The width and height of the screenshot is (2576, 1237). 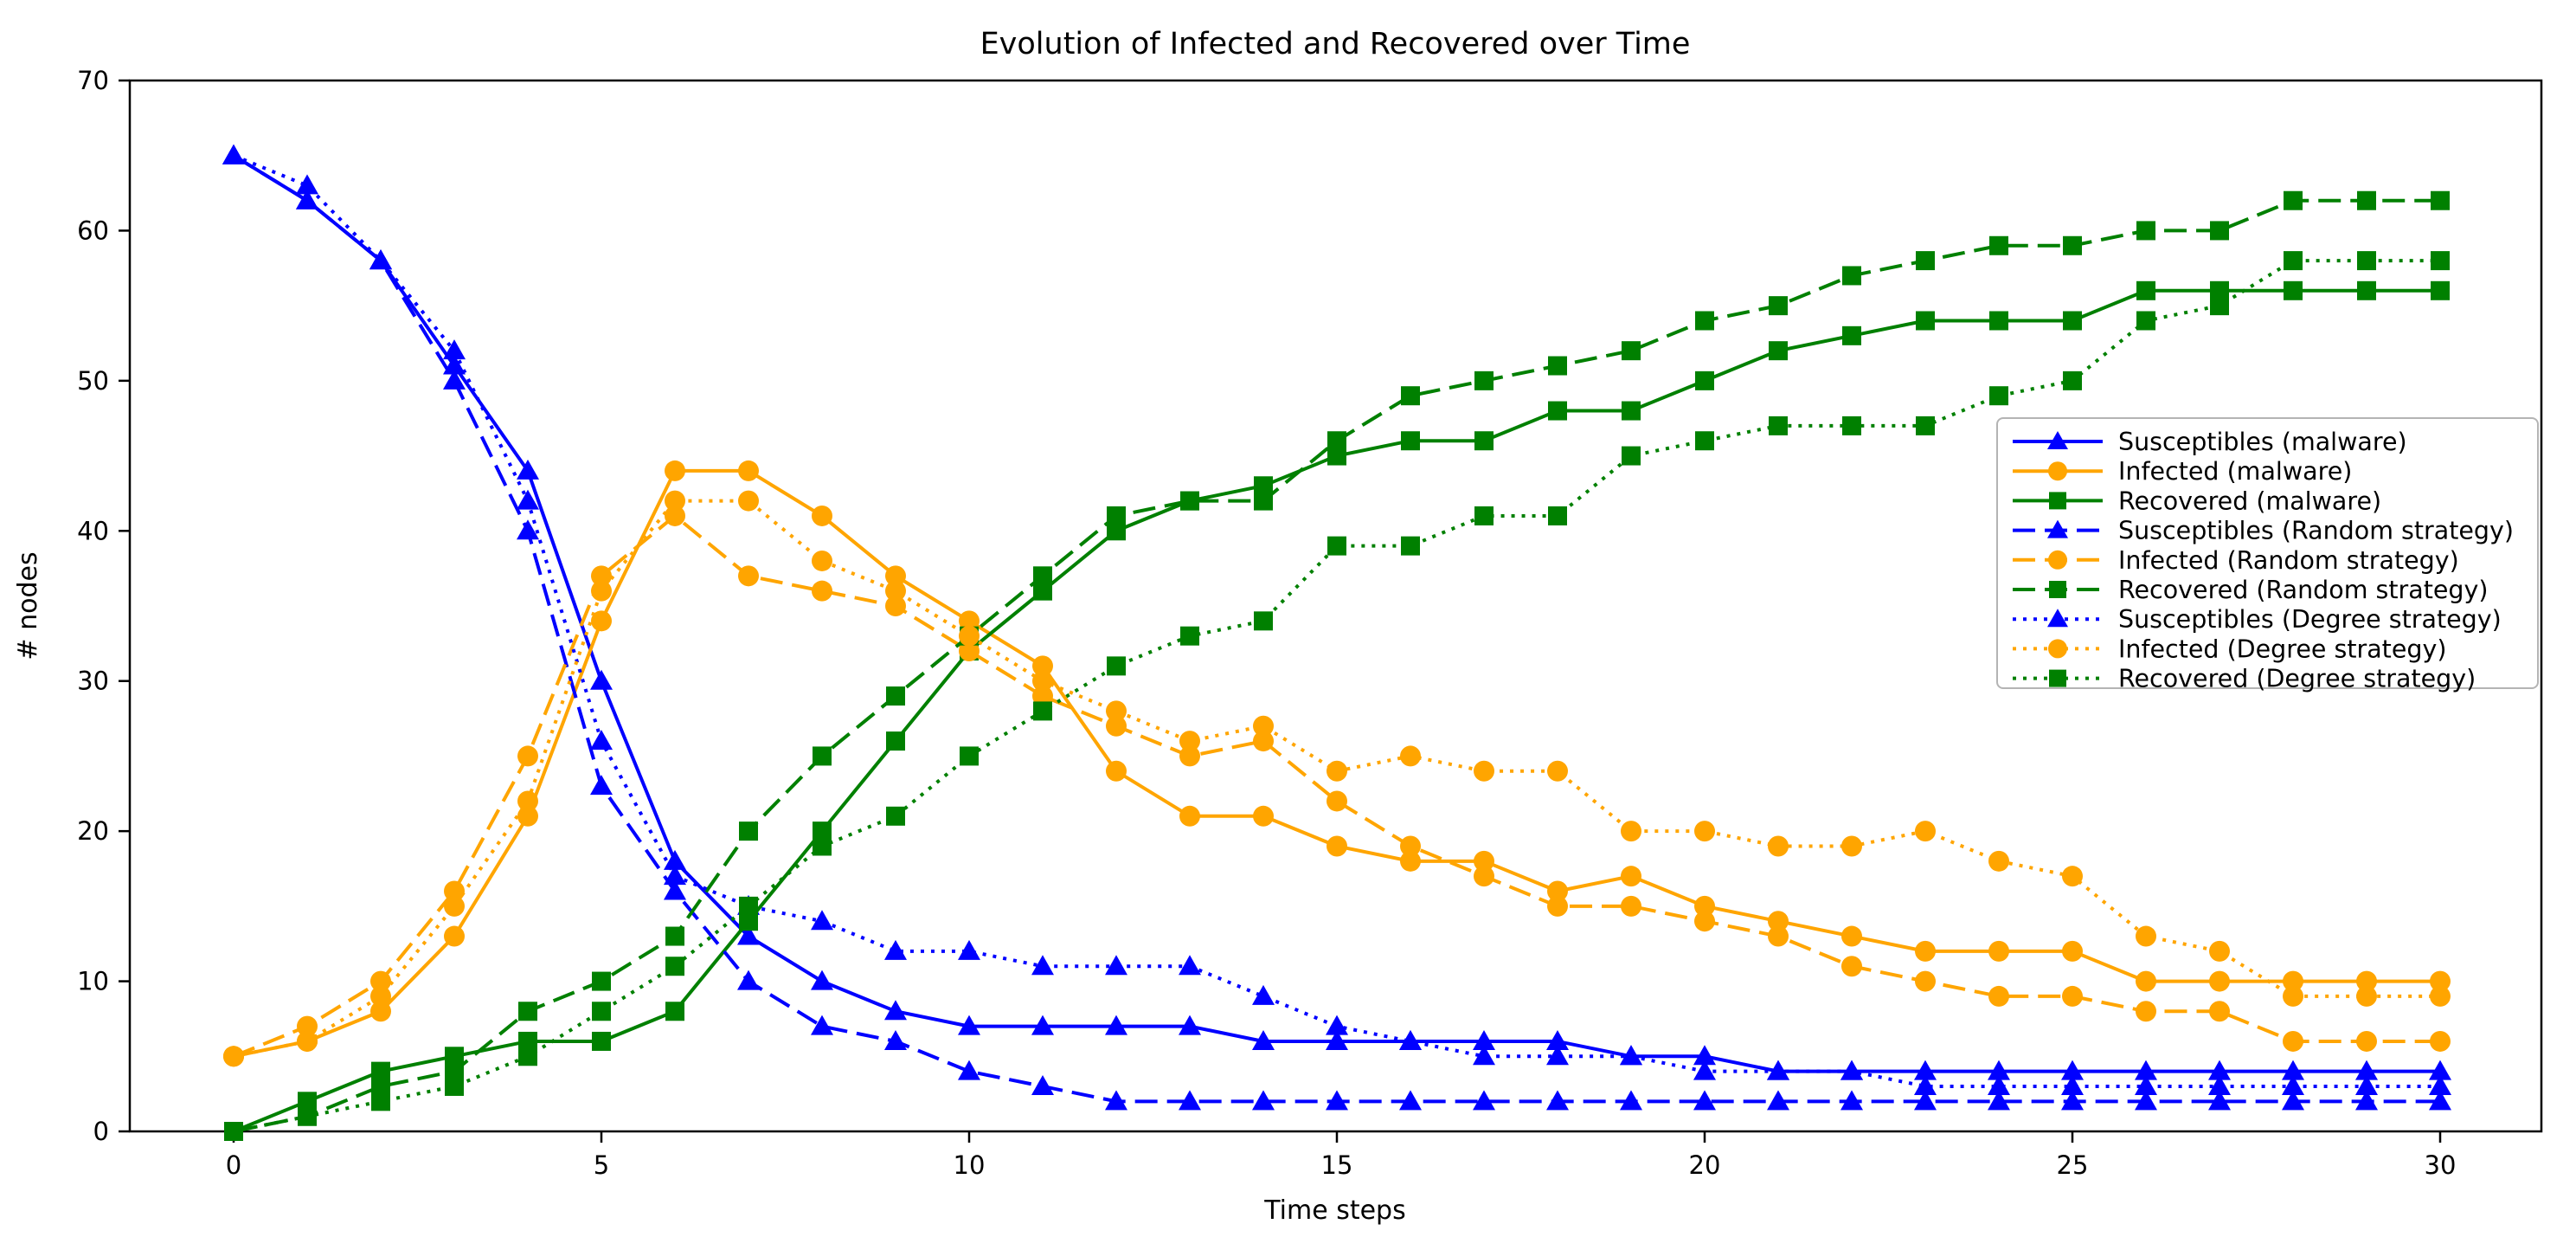 I want to click on legend-label: Infected (Random strategy), so click(x=2288, y=560).